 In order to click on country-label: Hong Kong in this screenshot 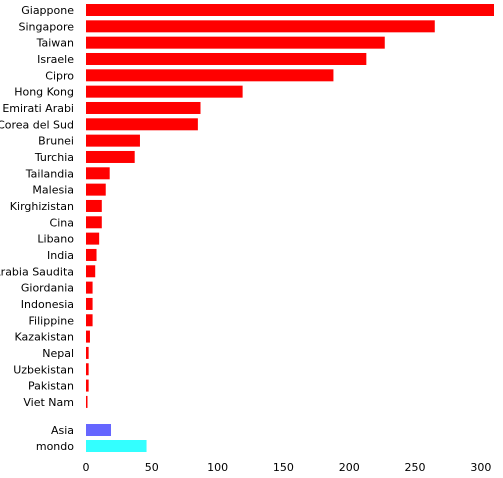, I will do `click(44, 92)`.